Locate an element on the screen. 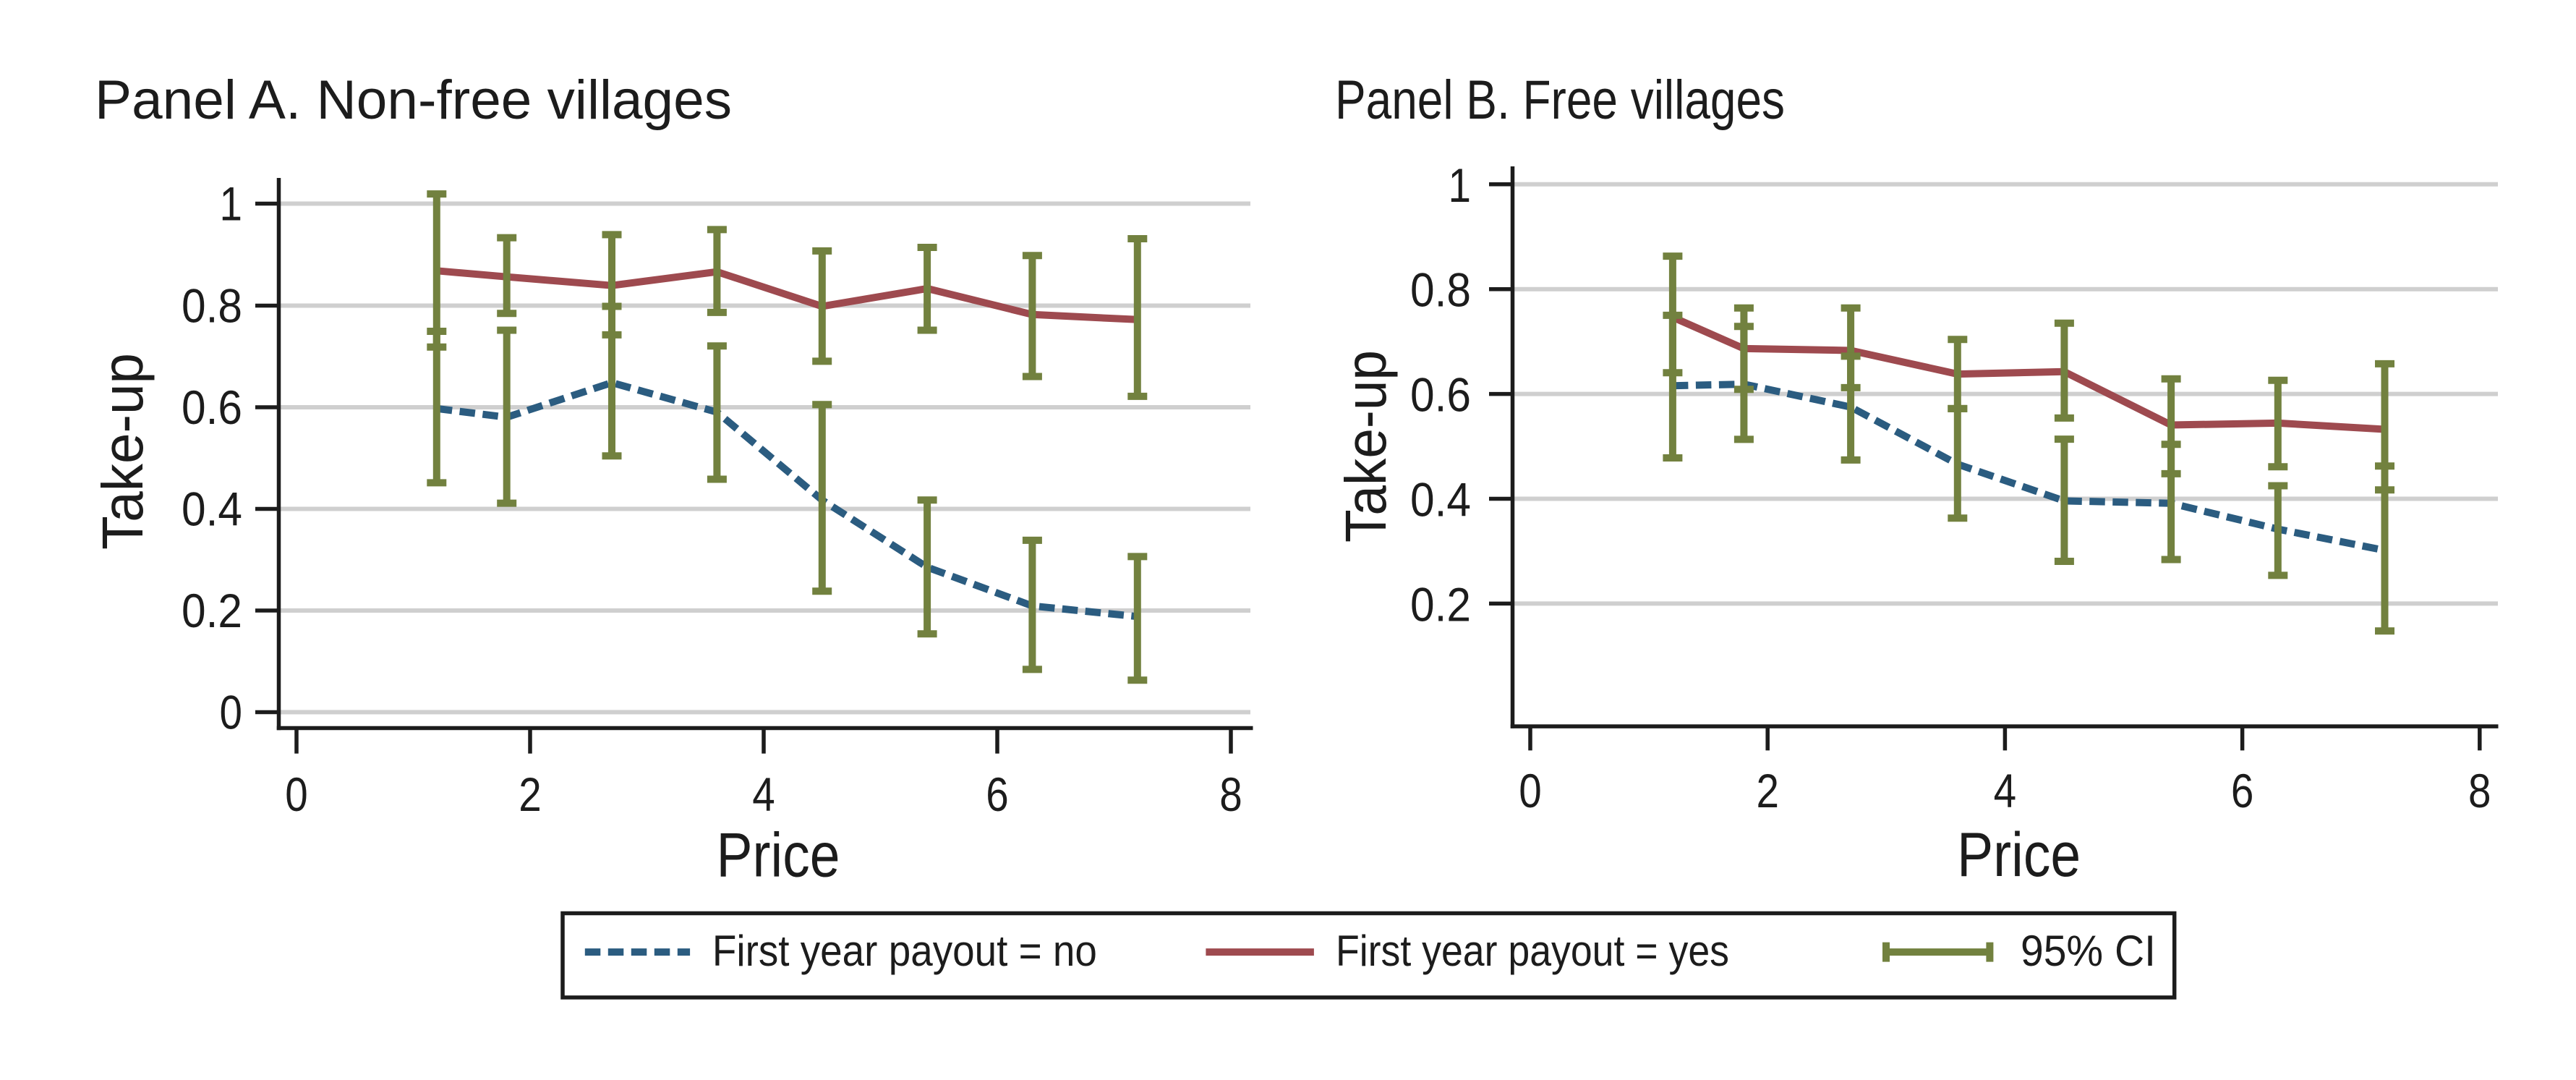 This screenshot has width=2576, height=1080. svg-text: Panel B. Free villages is located at coordinates (1560, 100).